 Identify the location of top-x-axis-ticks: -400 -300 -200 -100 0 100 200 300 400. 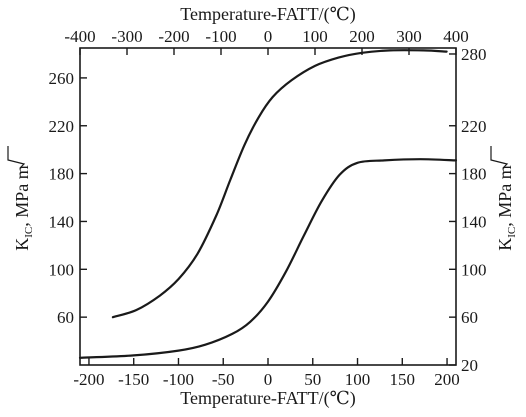
(266, 41).